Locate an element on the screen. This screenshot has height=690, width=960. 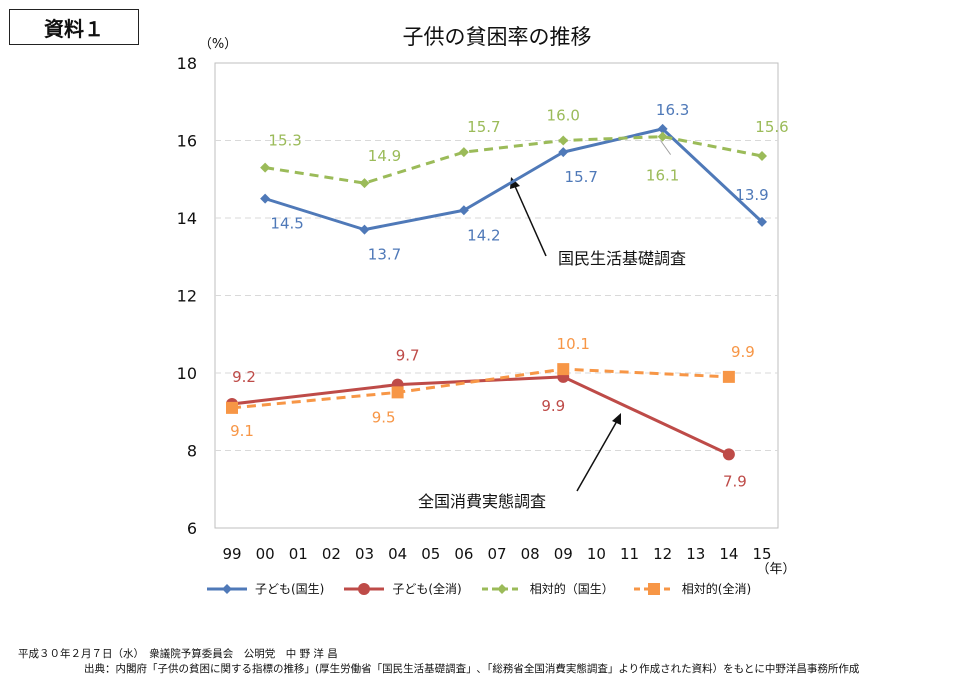
data-label: 13.9 is located at coordinates (751, 195).